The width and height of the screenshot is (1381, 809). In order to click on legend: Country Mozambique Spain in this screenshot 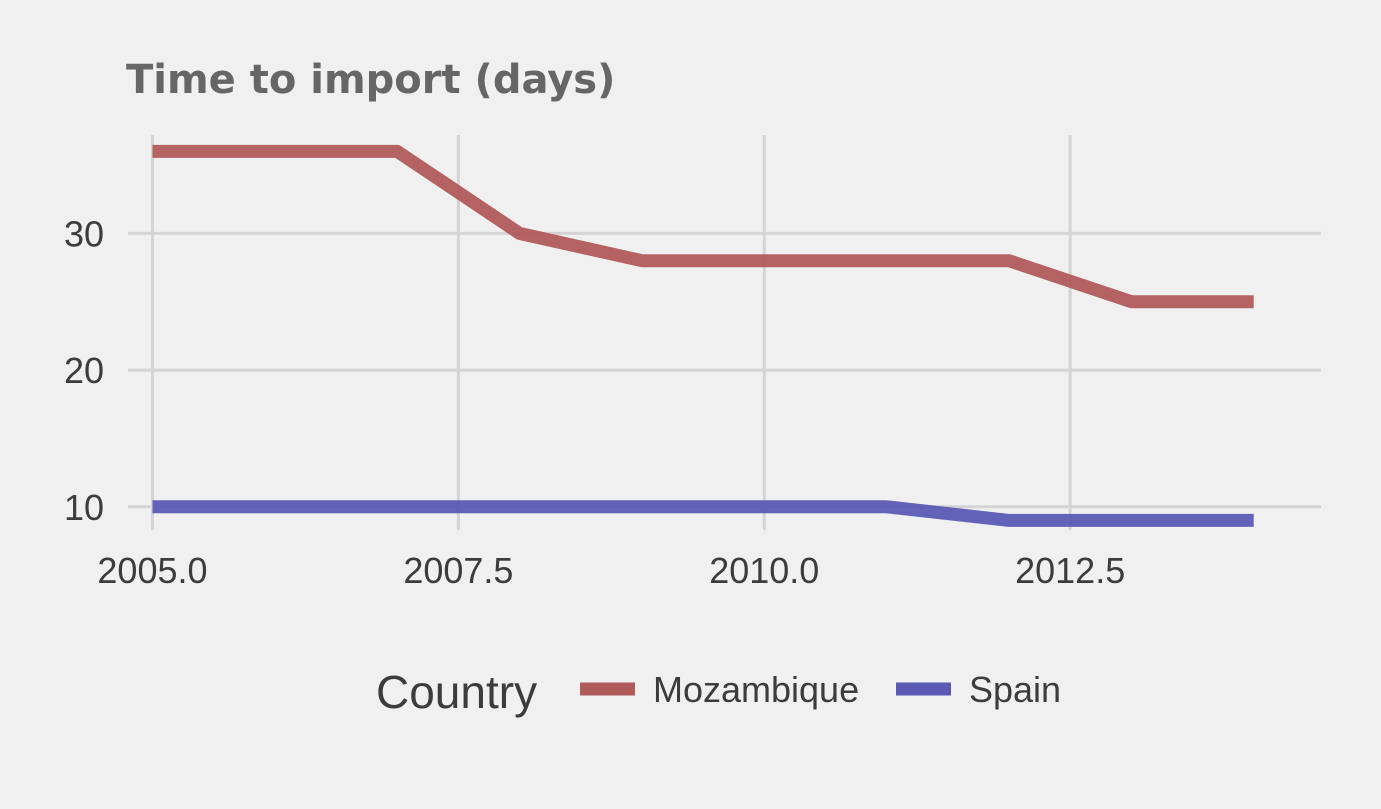, I will do `click(718, 692)`.